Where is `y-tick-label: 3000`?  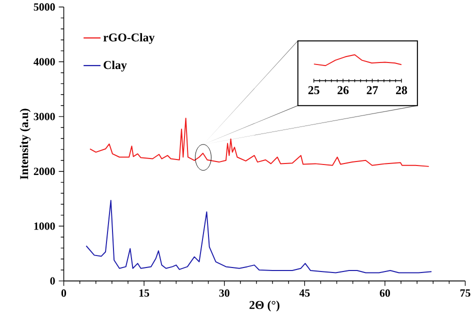 y-tick-label: 3000 is located at coordinates (44, 116).